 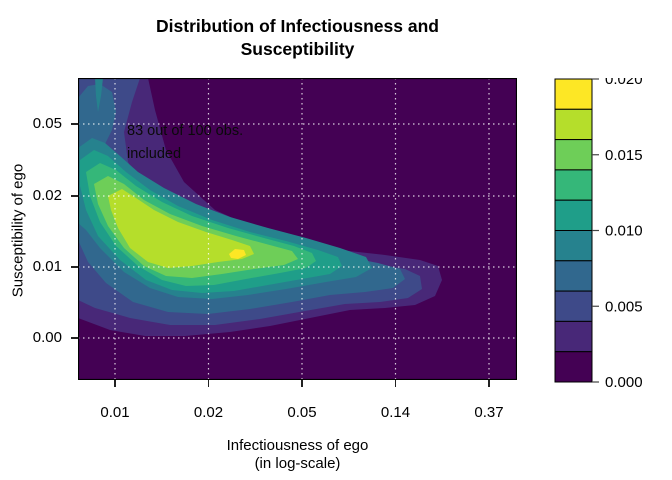 What do you see at coordinates (208, 412) in the screenshot?
I see `x-tick-label-0.02: 0.02` at bounding box center [208, 412].